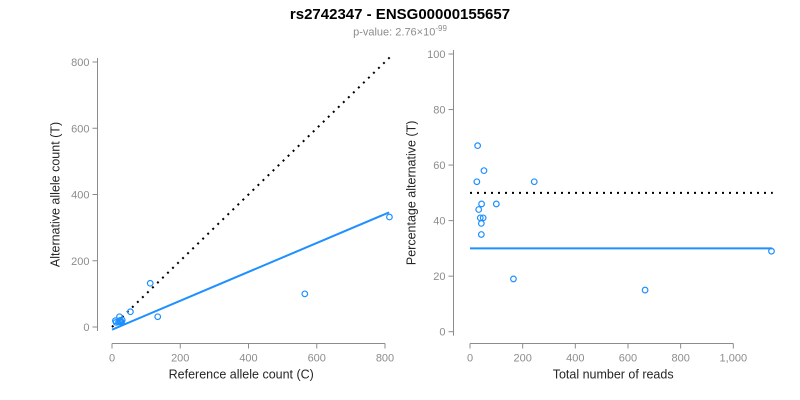 The image size is (800, 400). I want to click on pvalue-text: p-value: 2.76×10, so click(394, 32).